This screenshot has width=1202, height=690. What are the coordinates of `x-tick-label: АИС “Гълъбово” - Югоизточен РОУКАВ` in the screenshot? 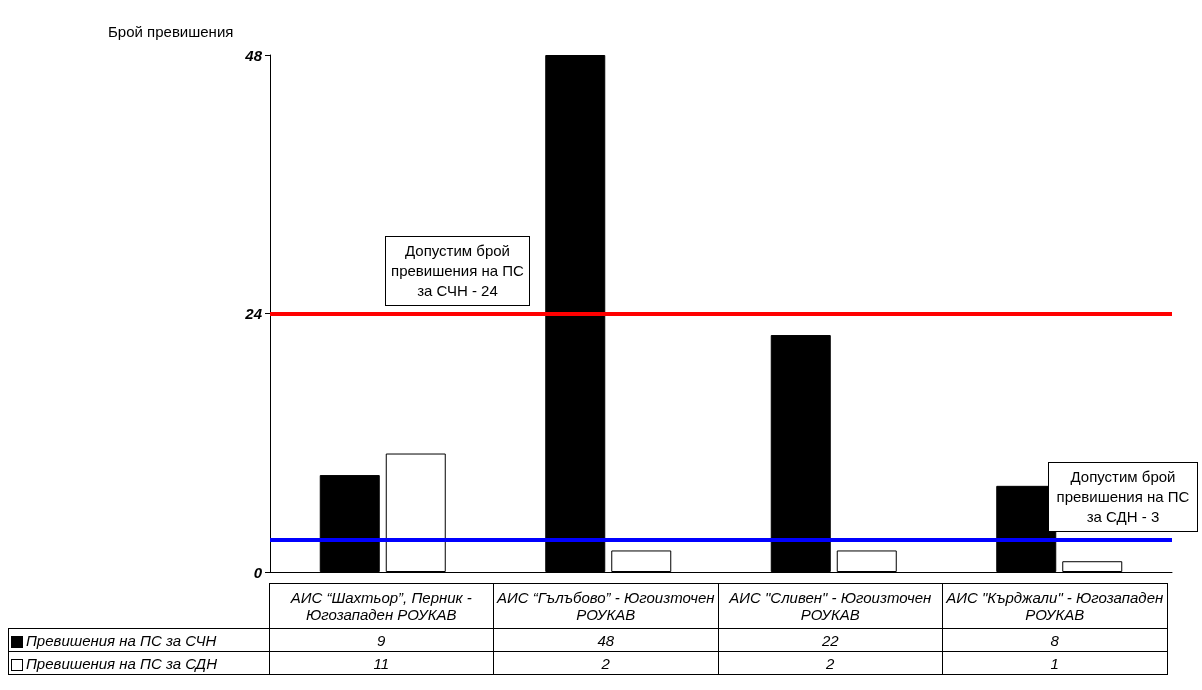 It's located at (605, 606).